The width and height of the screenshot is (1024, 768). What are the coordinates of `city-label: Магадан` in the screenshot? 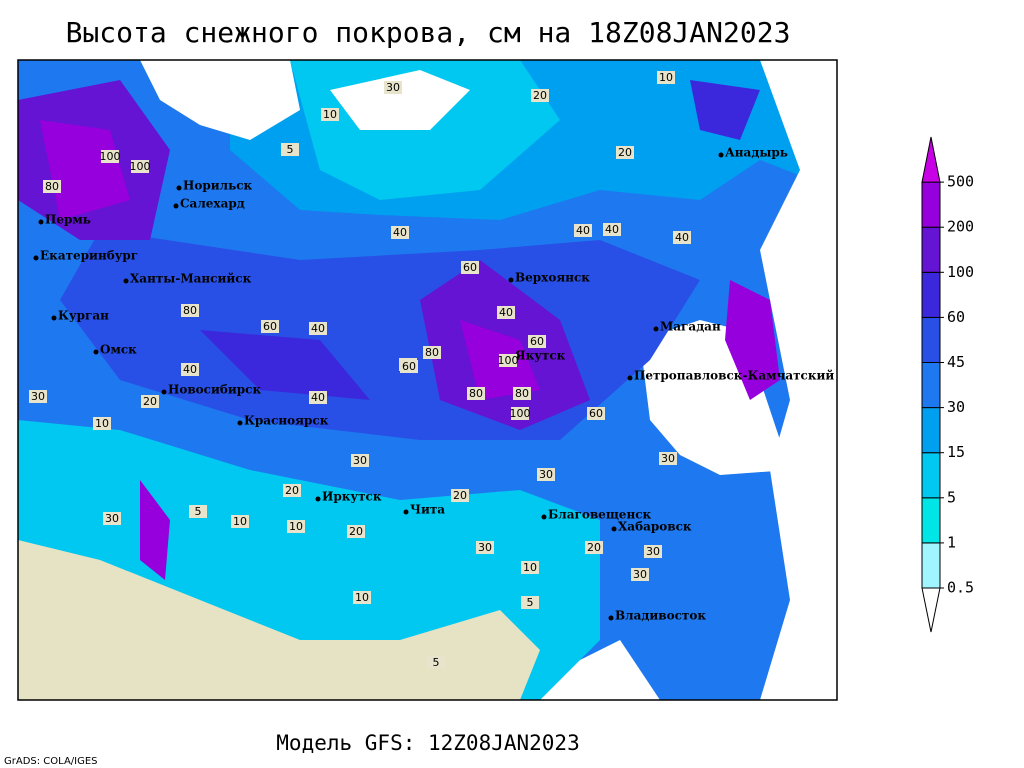 It's located at (690, 327).